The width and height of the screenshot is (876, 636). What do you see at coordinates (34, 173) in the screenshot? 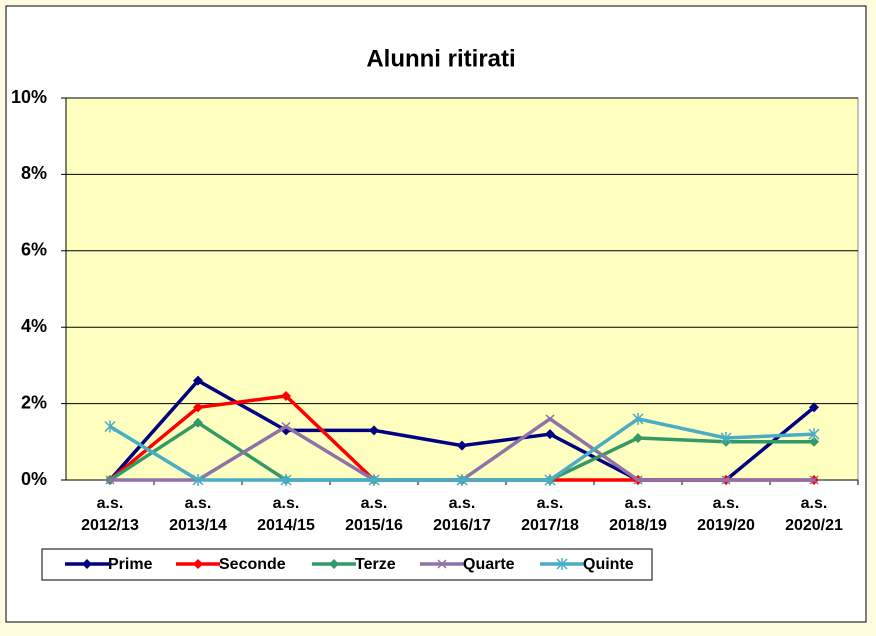
I see `y-tick-label: 8%` at bounding box center [34, 173].